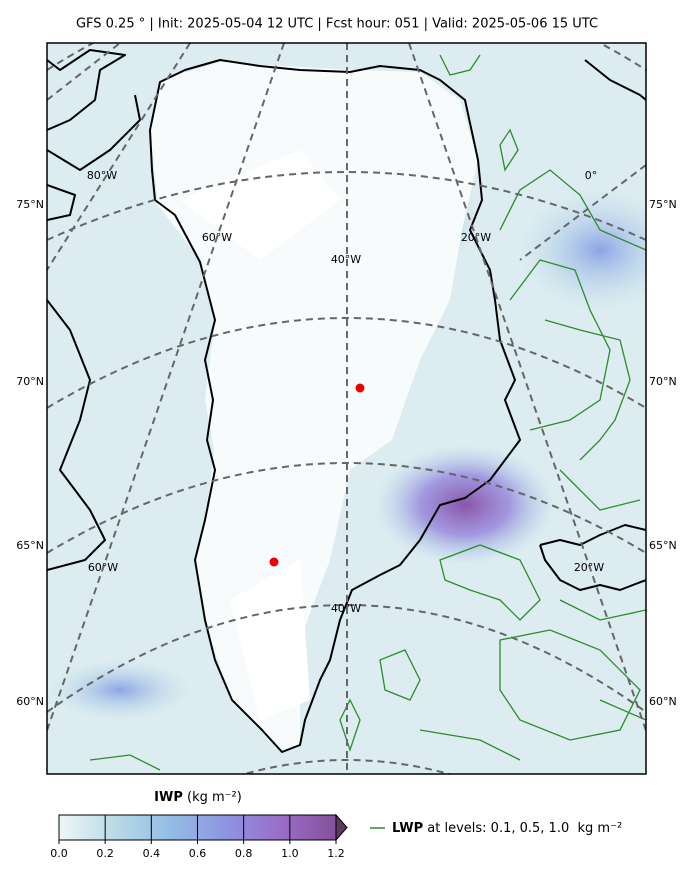 The image size is (693, 877). Describe the element at coordinates (341, 827) in the screenshot. I see `colorbar-extension` at that location.